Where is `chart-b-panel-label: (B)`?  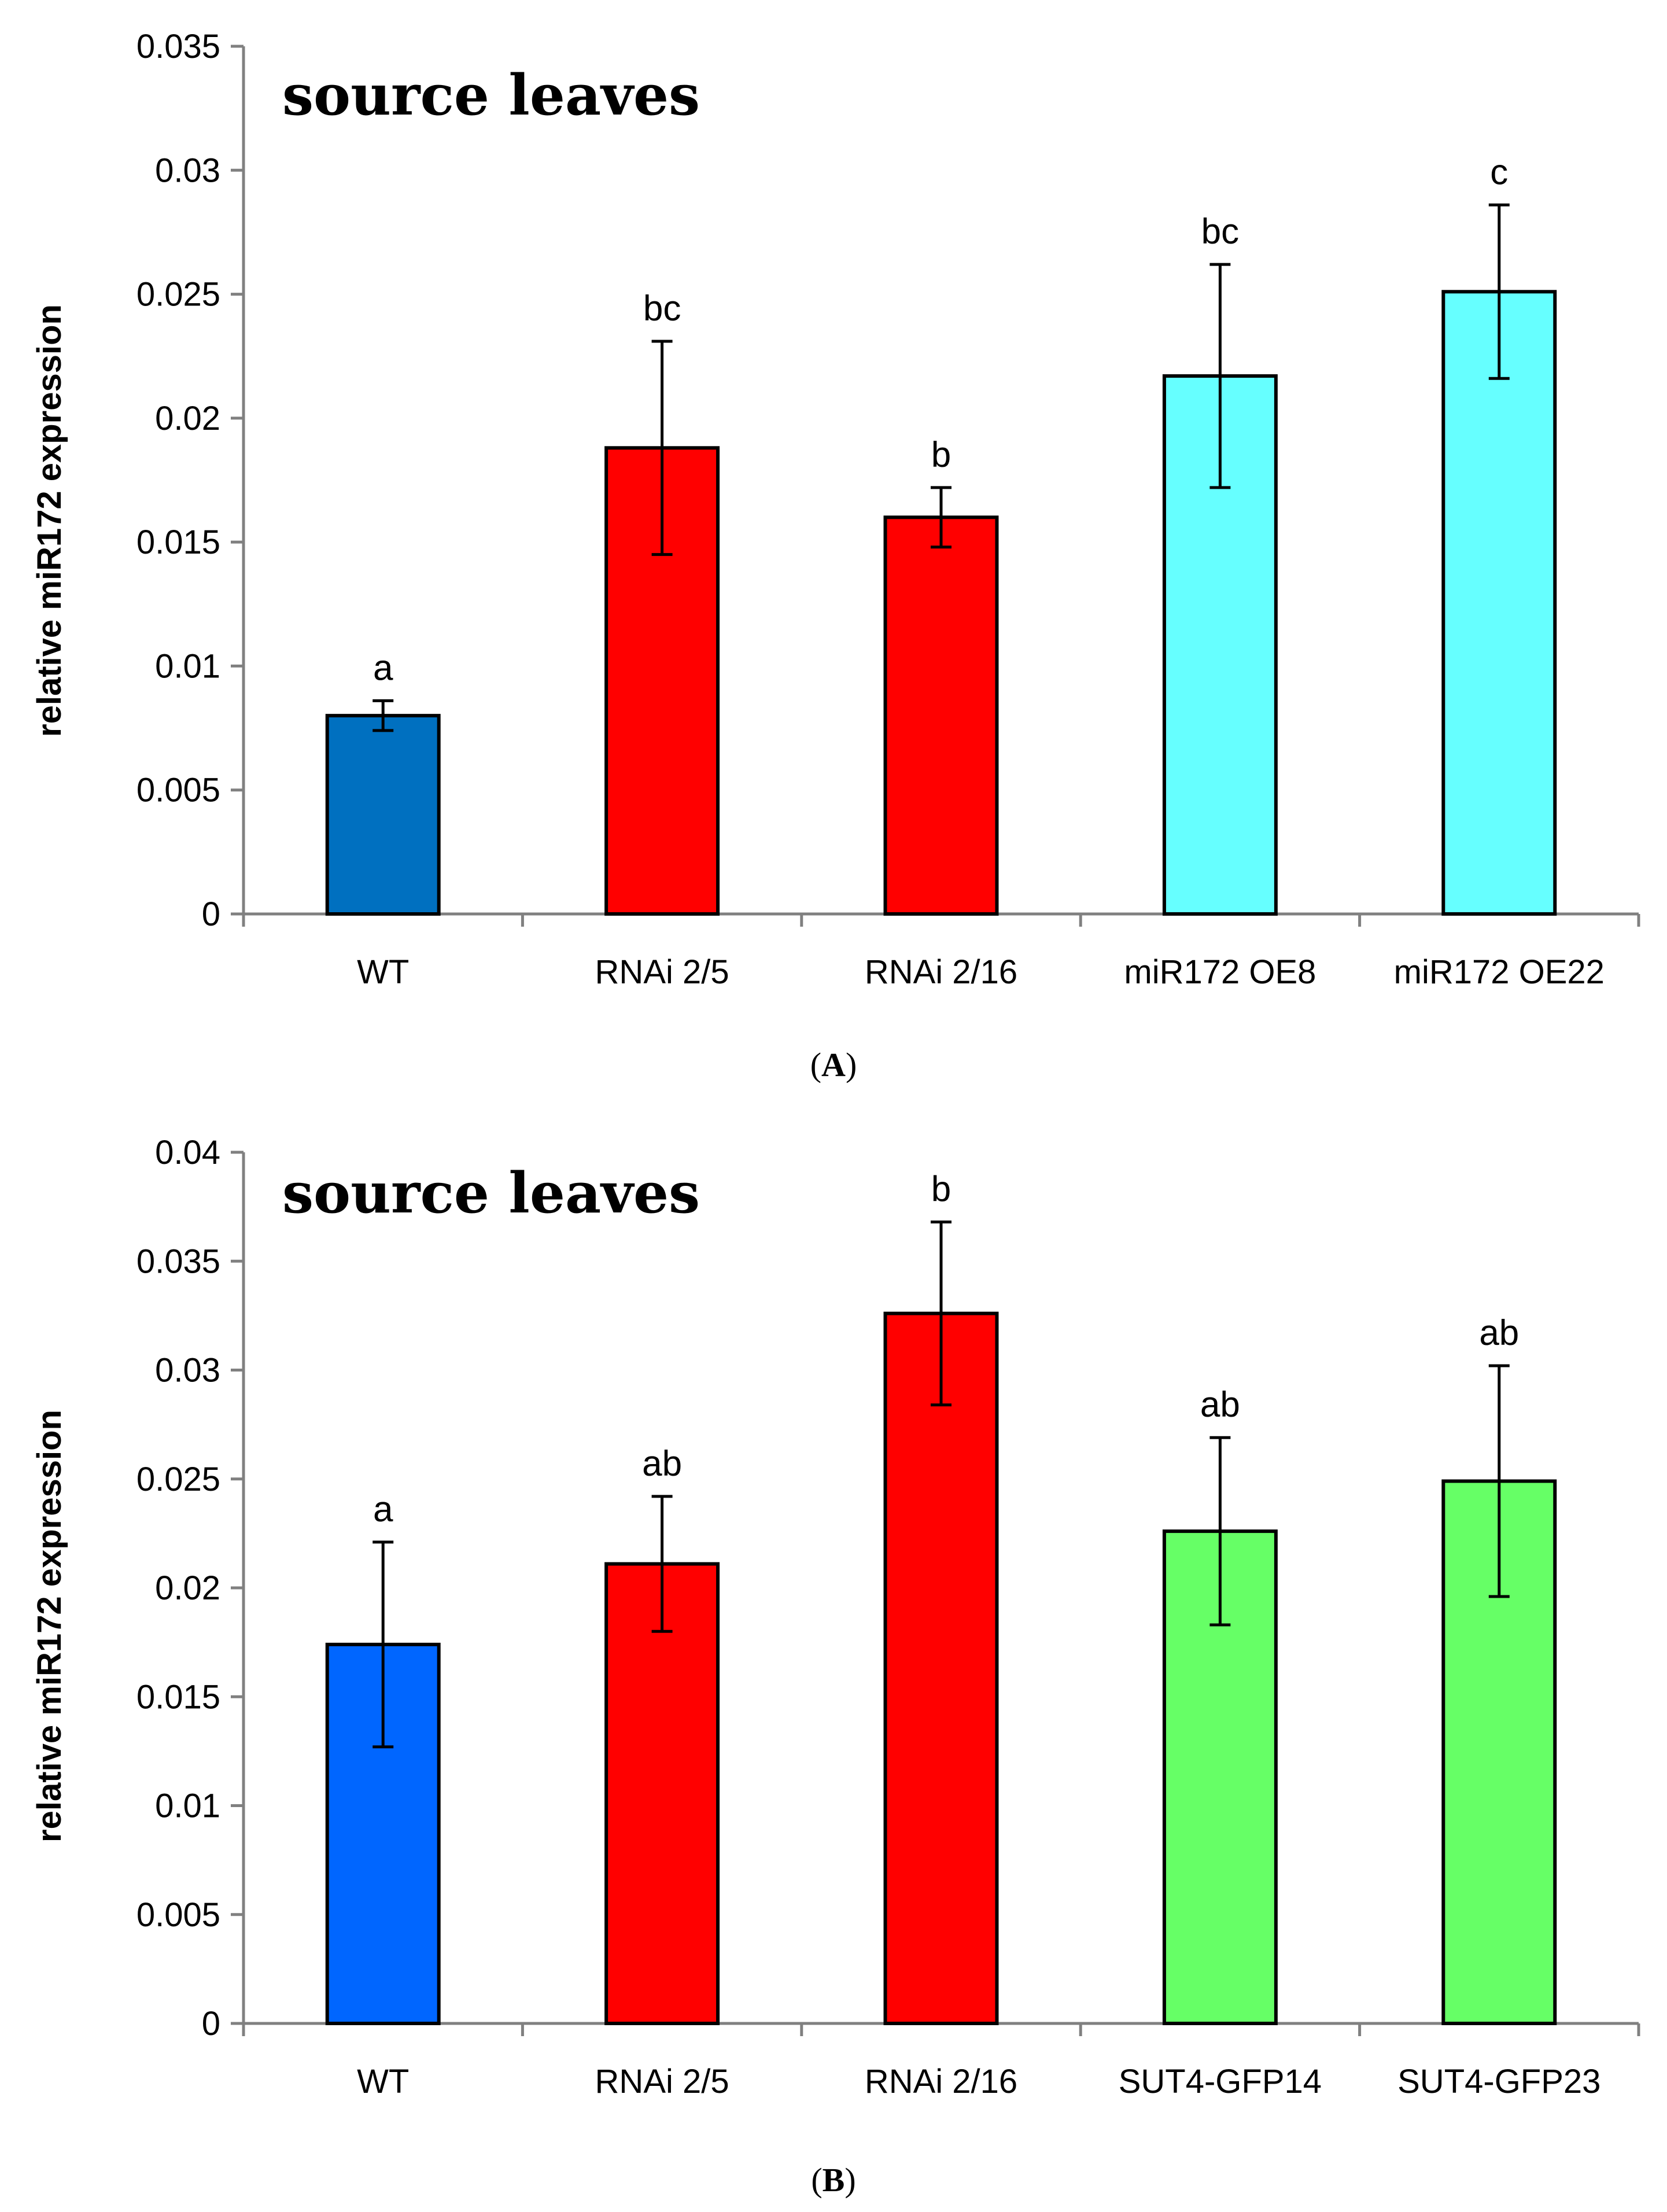
chart-b-panel-label: (B) is located at coordinates (833, 2180).